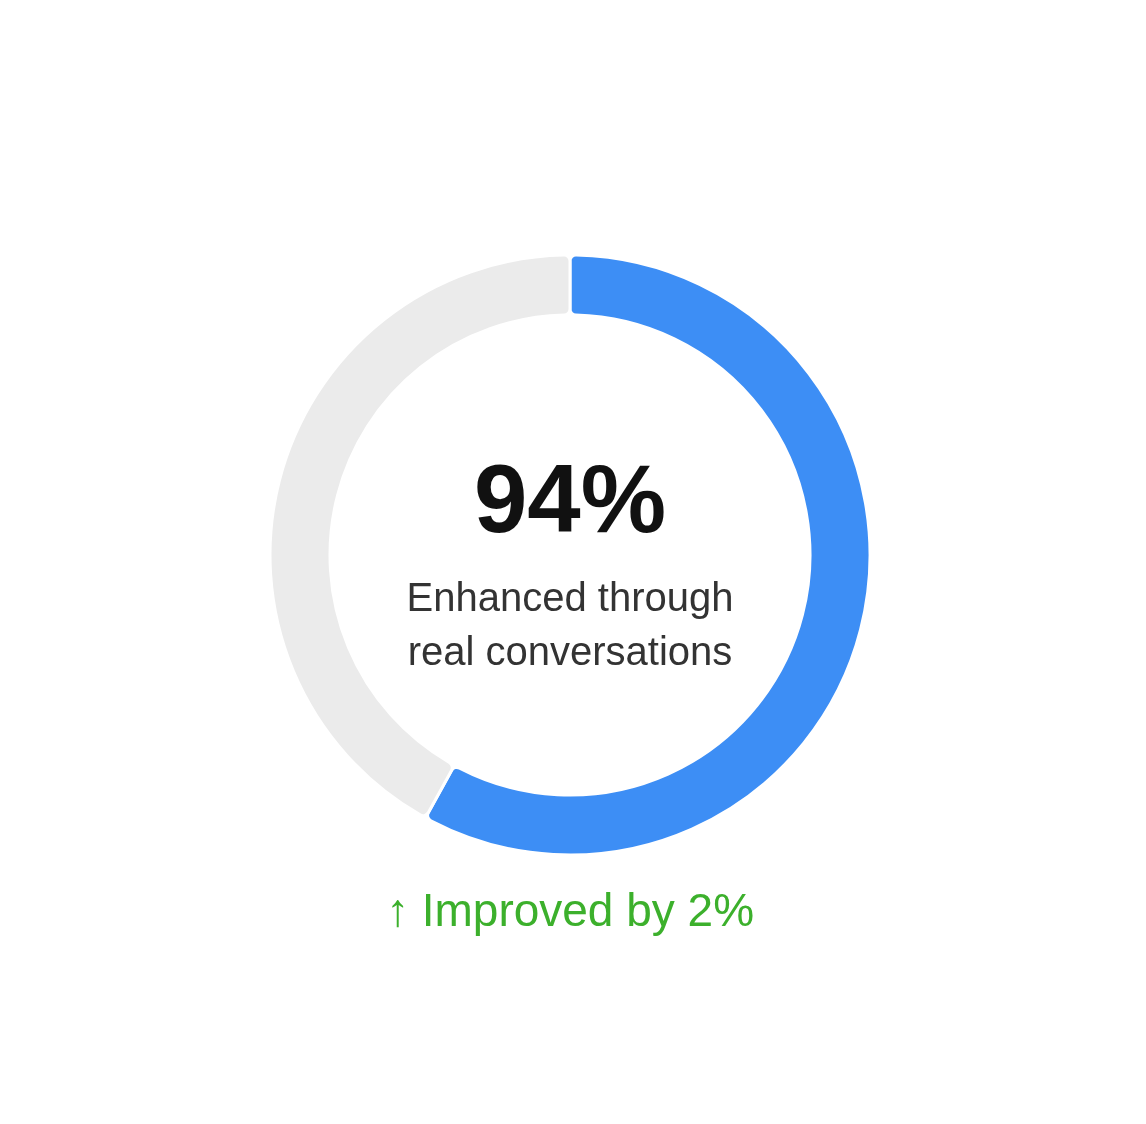 This screenshot has width=1146, height=1124. Describe the element at coordinates (570, 498) in the screenshot. I see `text: 94%` at that location.